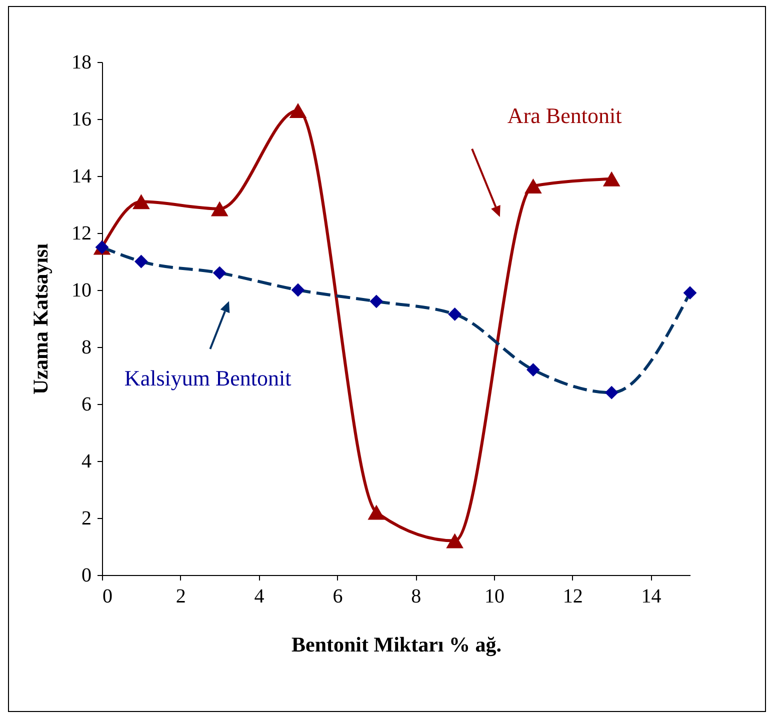 The width and height of the screenshot is (776, 718). What do you see at coordinates (87, 575) in the screenshot?
I see `y-tick-label: 0` at bounding box center [87, 575].